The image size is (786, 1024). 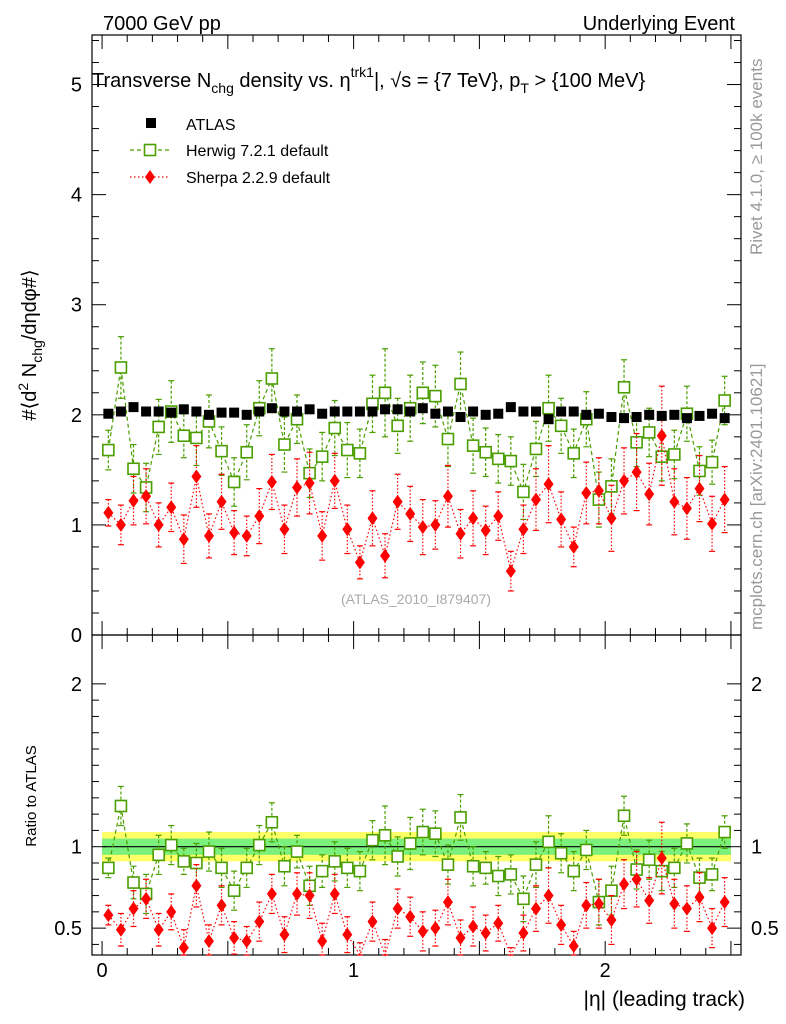 I want to click on y-tick-label: 0, so click(x=76, y=636).